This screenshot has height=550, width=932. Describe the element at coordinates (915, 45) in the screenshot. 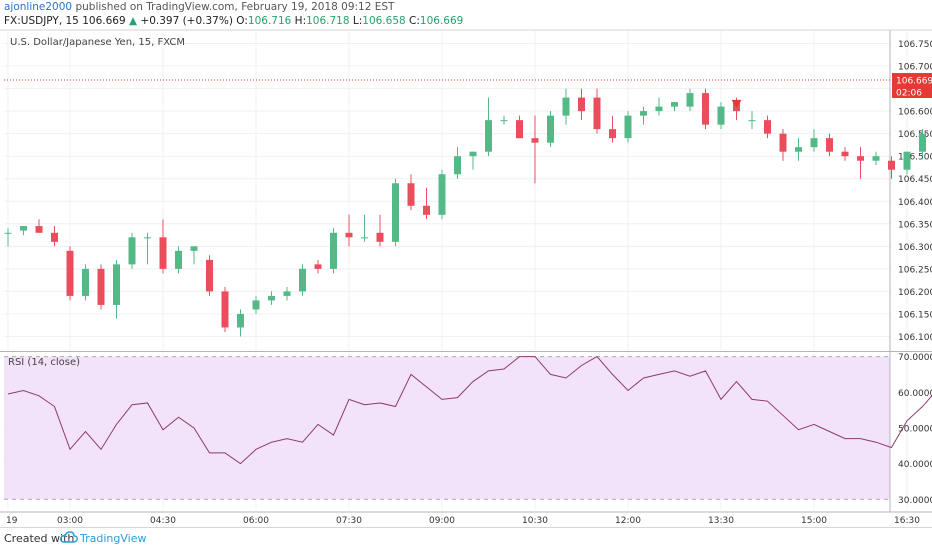

I see `price-tick-label: 106.750` at that location.